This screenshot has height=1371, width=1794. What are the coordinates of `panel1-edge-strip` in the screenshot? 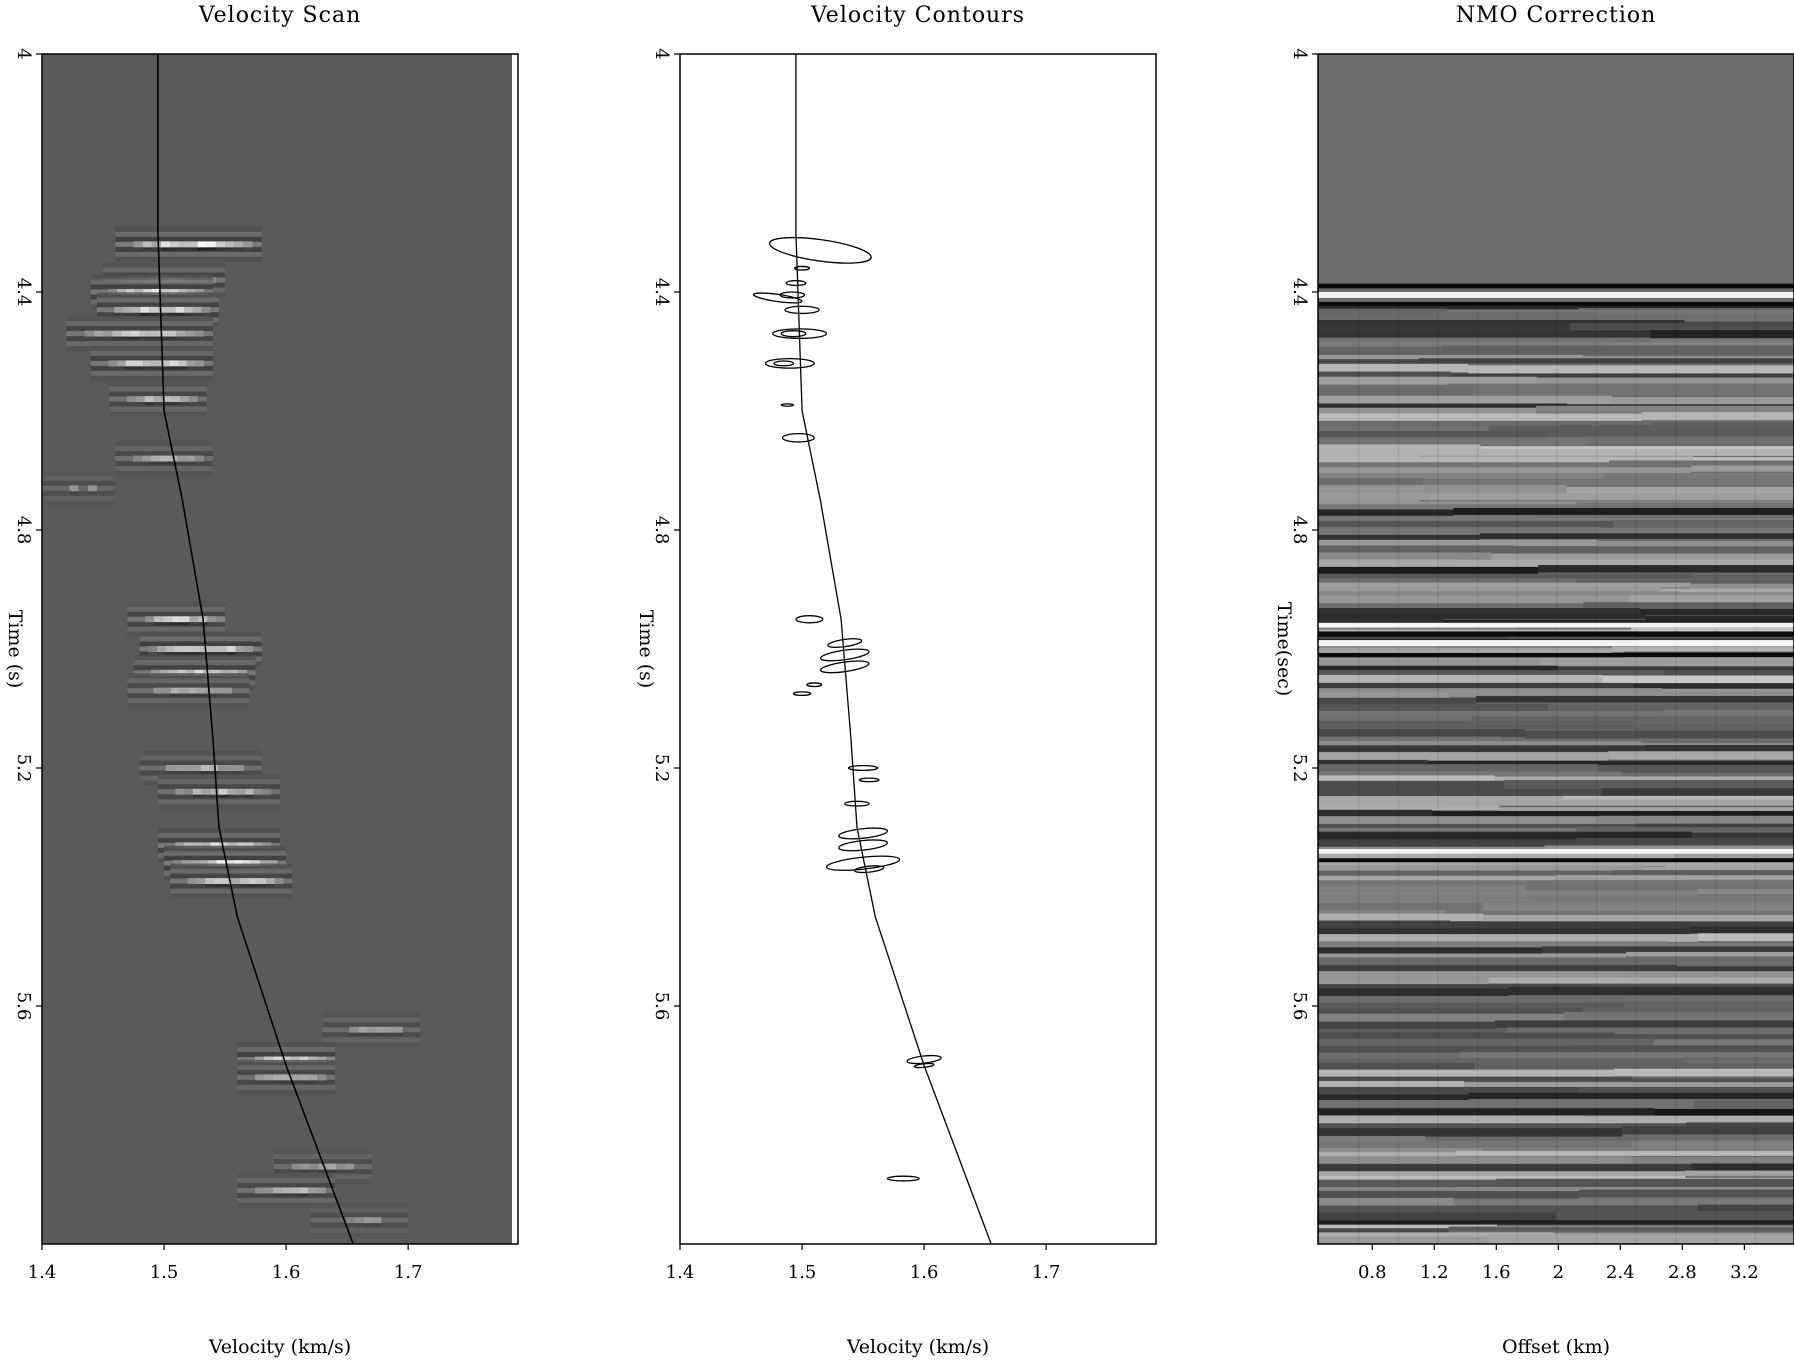 It's located at (515, 649).